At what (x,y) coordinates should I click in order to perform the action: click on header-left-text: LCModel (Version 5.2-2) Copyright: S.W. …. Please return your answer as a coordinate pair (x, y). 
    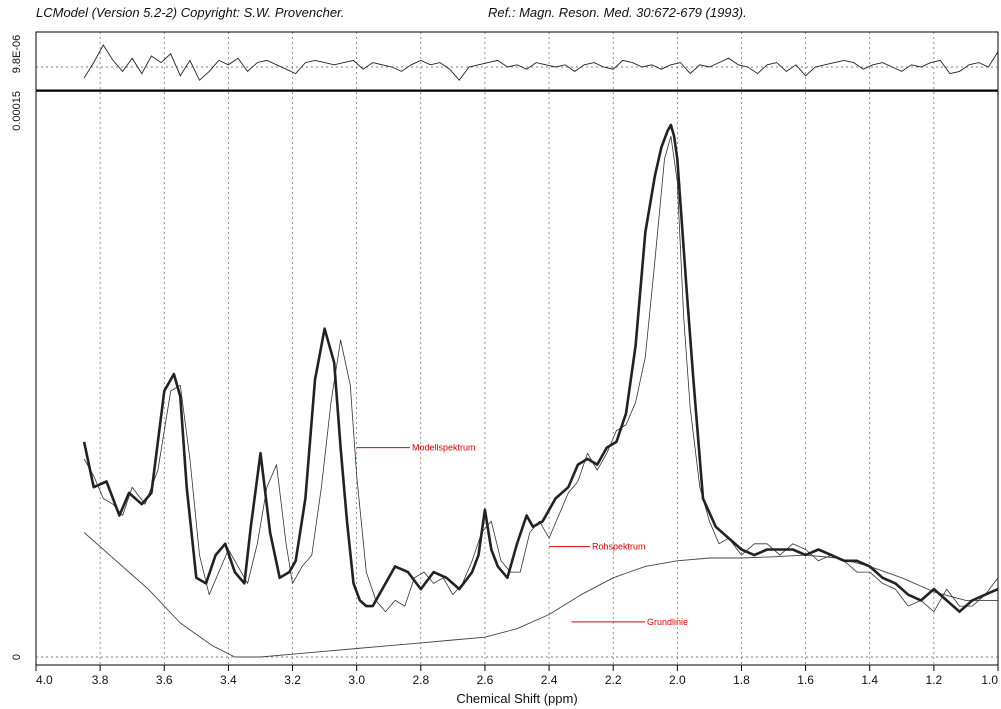
    Looking at the image, I should click on (190, 12).